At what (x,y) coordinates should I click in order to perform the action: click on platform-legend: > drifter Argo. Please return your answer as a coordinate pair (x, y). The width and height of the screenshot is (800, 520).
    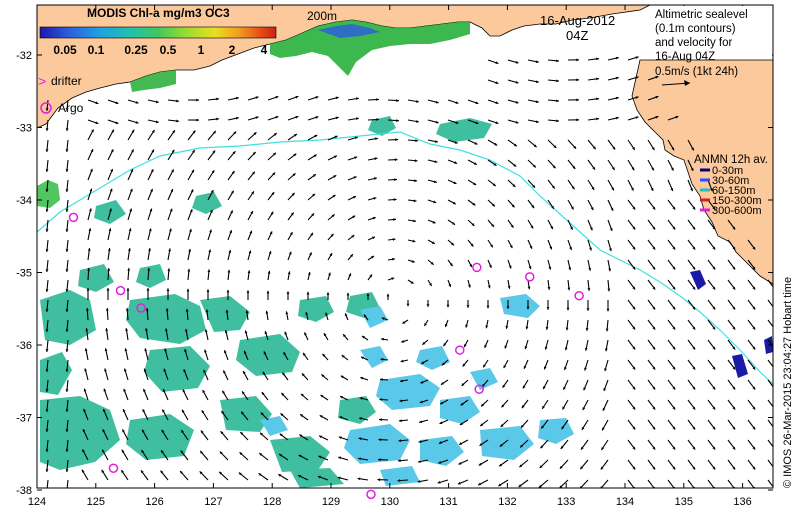
    Looking at the image, I should click on (61, 94).